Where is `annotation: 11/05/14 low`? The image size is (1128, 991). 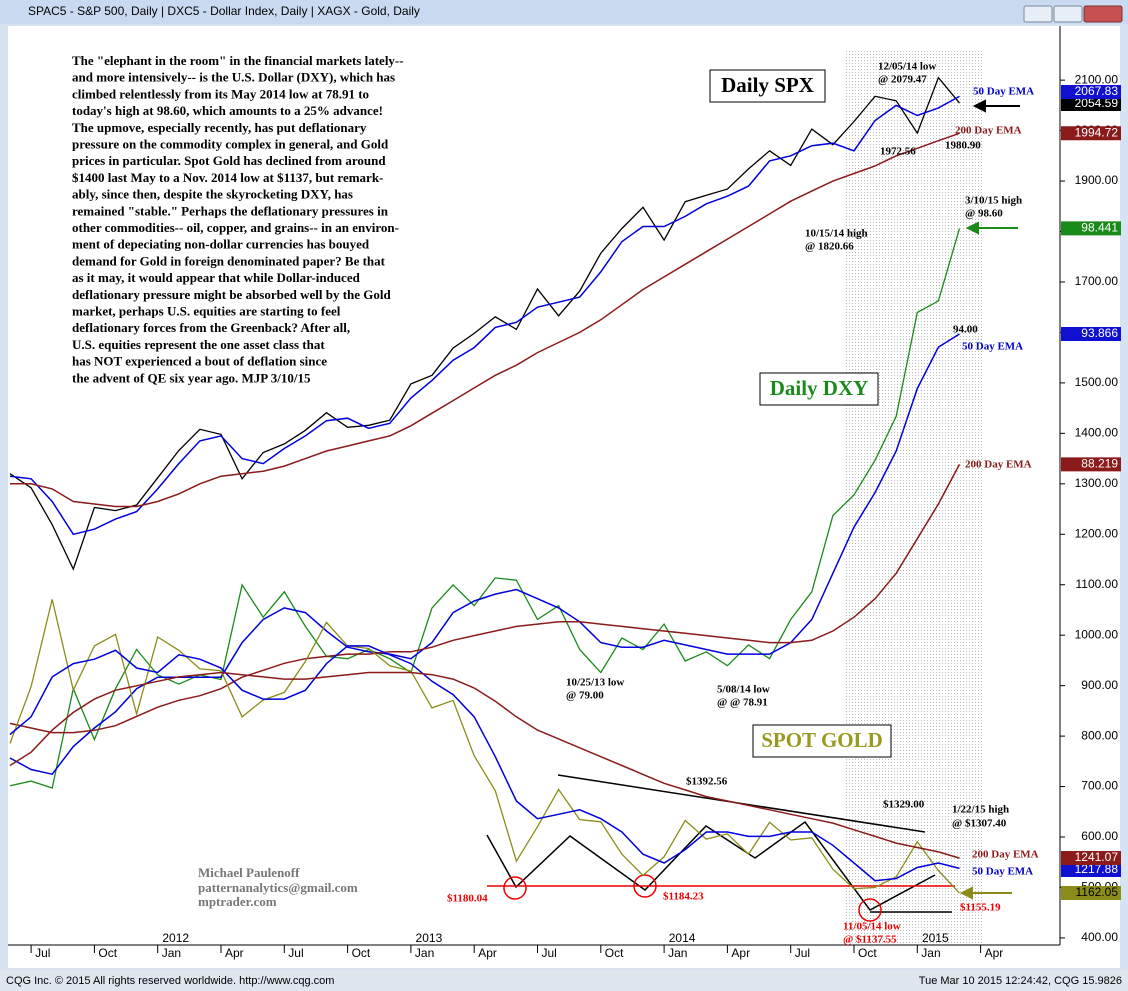 annotation: 11/05/14 low is located at coordinates (872, 927).